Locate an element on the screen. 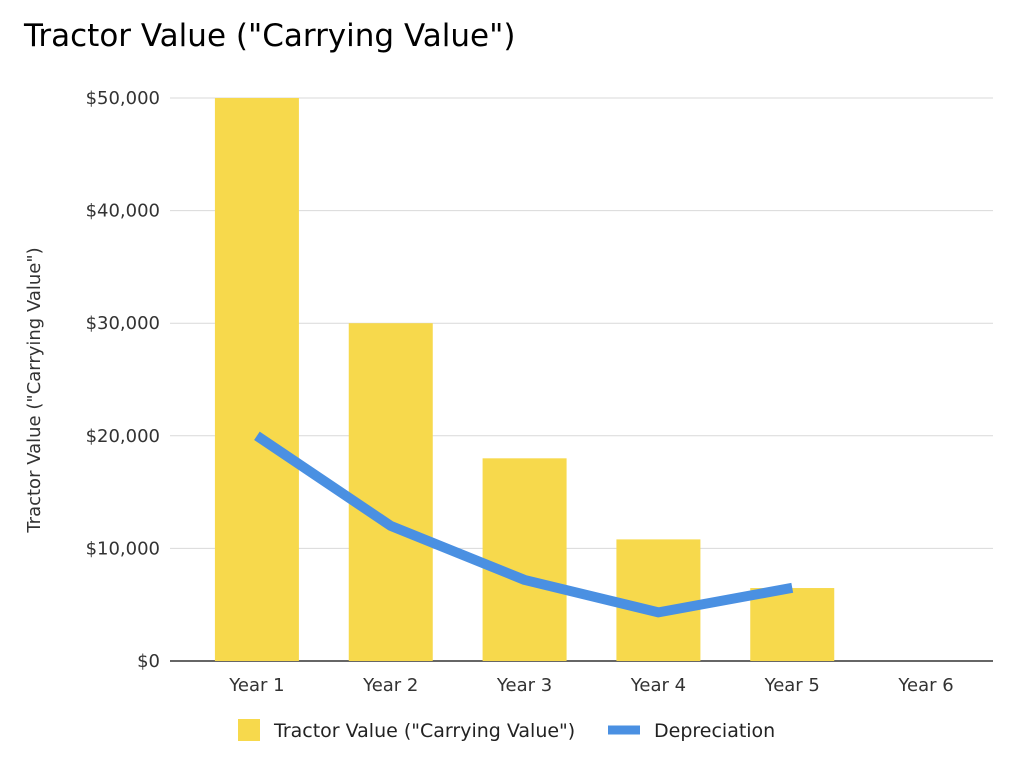  x-tick-label: Year 5 is located at coordinates (792, 685).